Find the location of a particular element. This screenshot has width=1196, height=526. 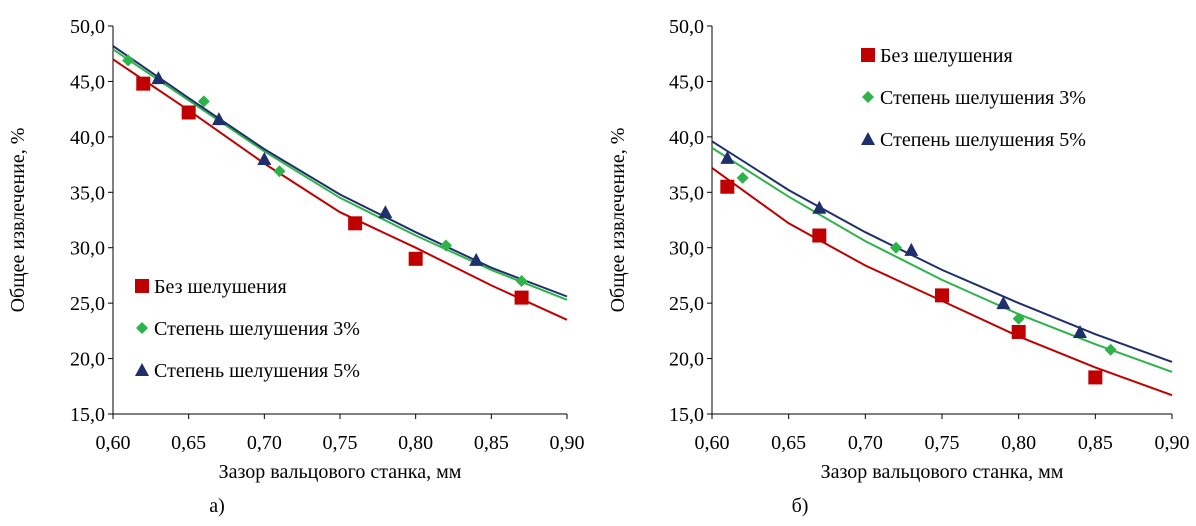

panel-label: а) is located at coordinates (217, 506).